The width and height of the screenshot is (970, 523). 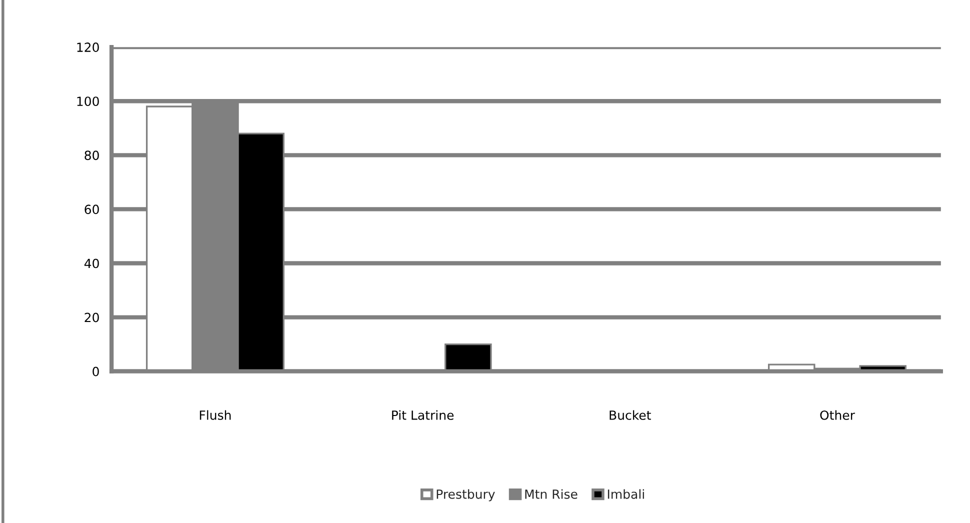 I want to click on legend-label: Imbali, so click(x=626, y=494).